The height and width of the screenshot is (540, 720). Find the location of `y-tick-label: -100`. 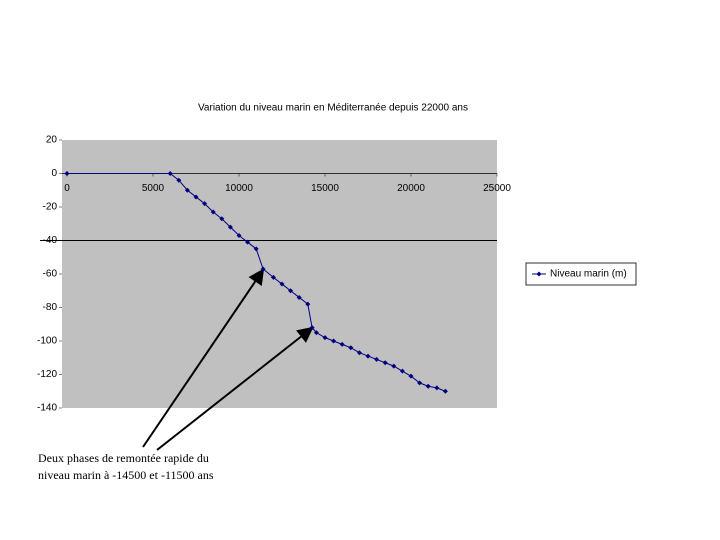

y-tick-label: -100 is located at coordinates (47, 341).